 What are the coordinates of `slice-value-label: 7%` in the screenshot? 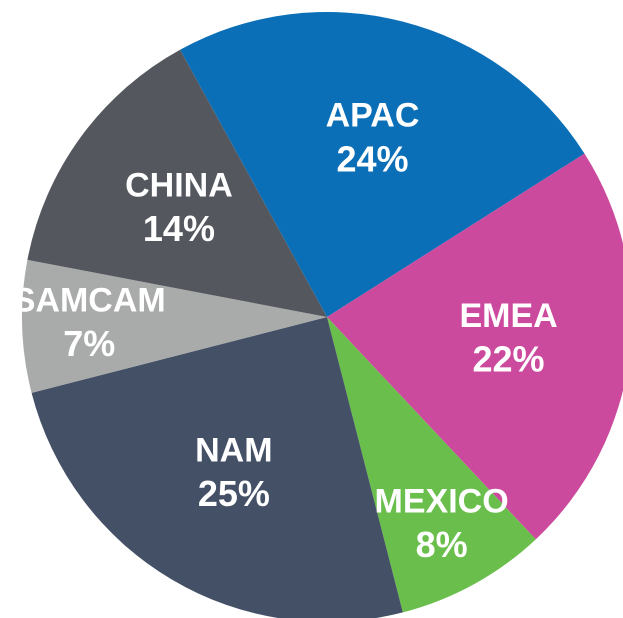 It's located at (89, 343).